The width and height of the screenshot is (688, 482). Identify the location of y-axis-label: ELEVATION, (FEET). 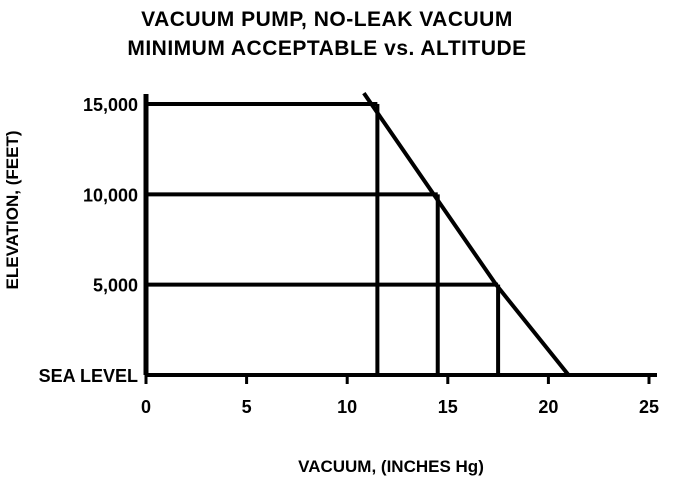
(12, 210).